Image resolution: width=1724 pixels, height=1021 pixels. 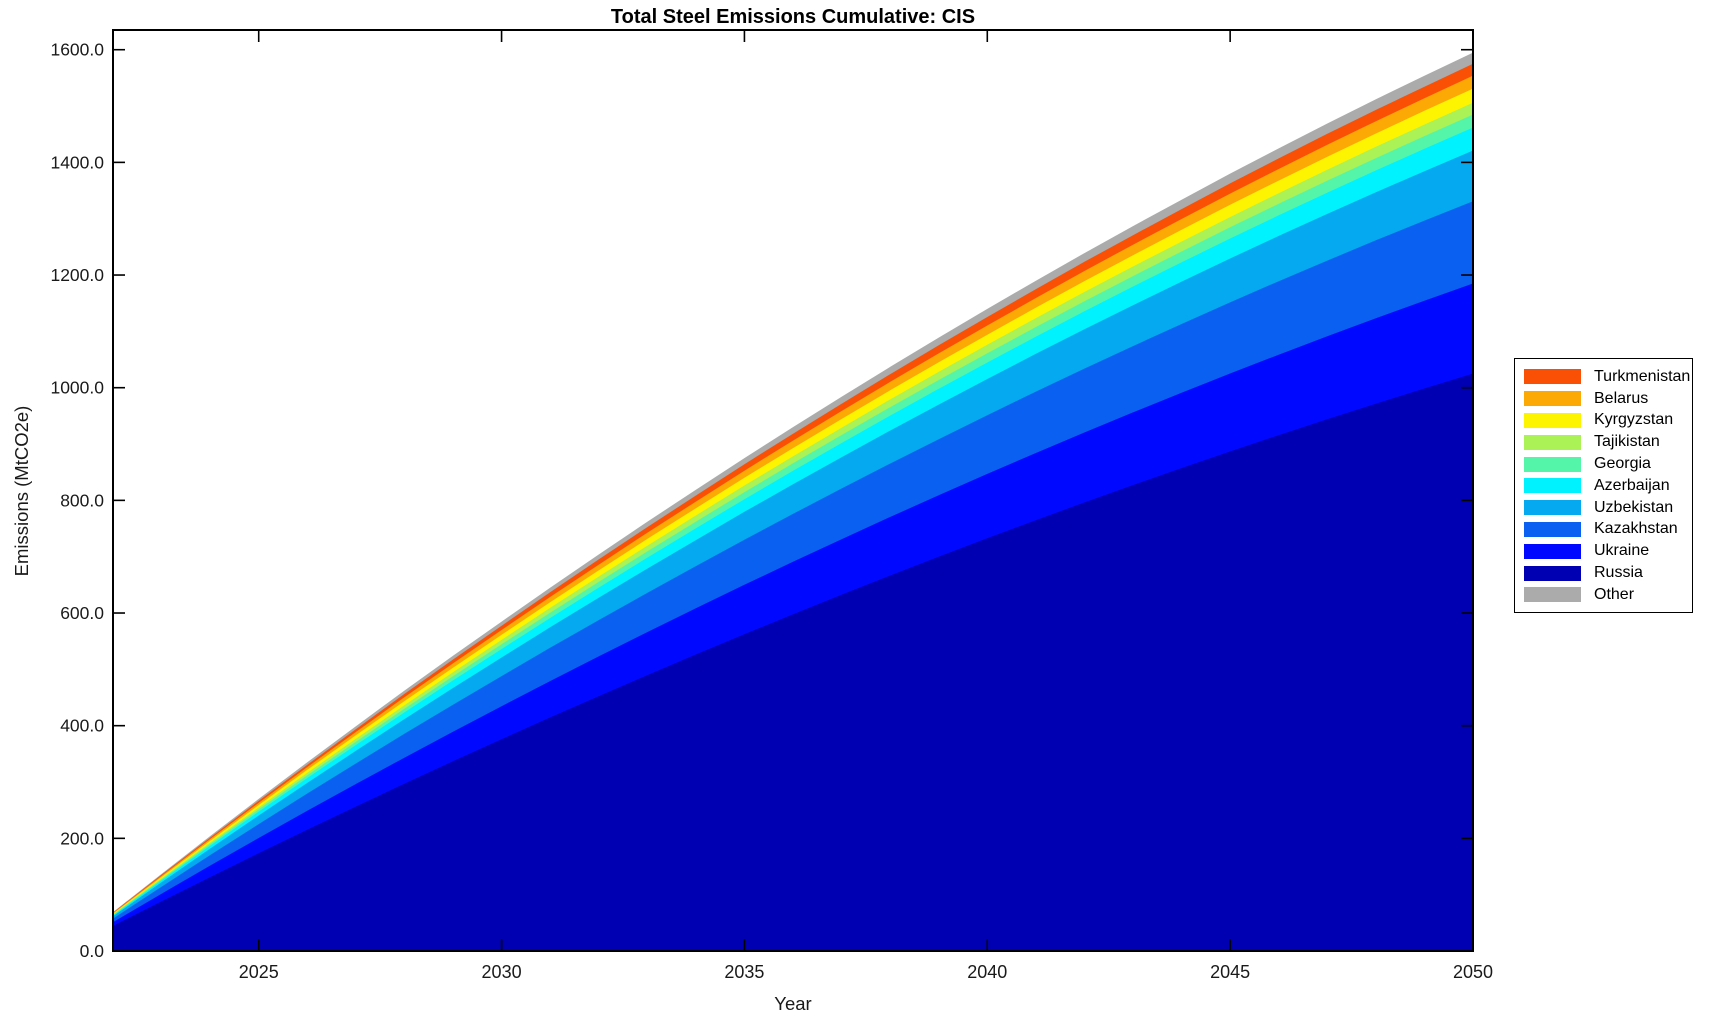 What do you see at coordinates (1552, 486) in the screenshot?
I see `legend-swatch-azerbaijan` at bounding box center [1552, 486].